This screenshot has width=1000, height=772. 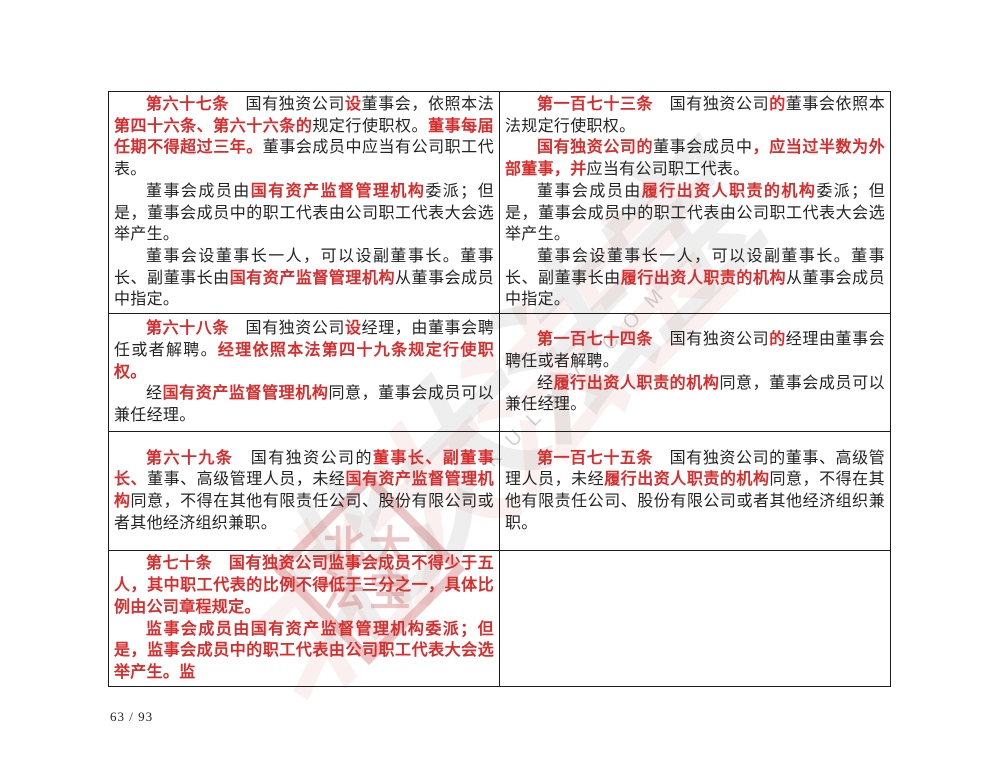 I want to click on article-paragraph: 经国有资产监督管理机构同意，董事会成员可以兼任经理。, so click(x=304, y=404).